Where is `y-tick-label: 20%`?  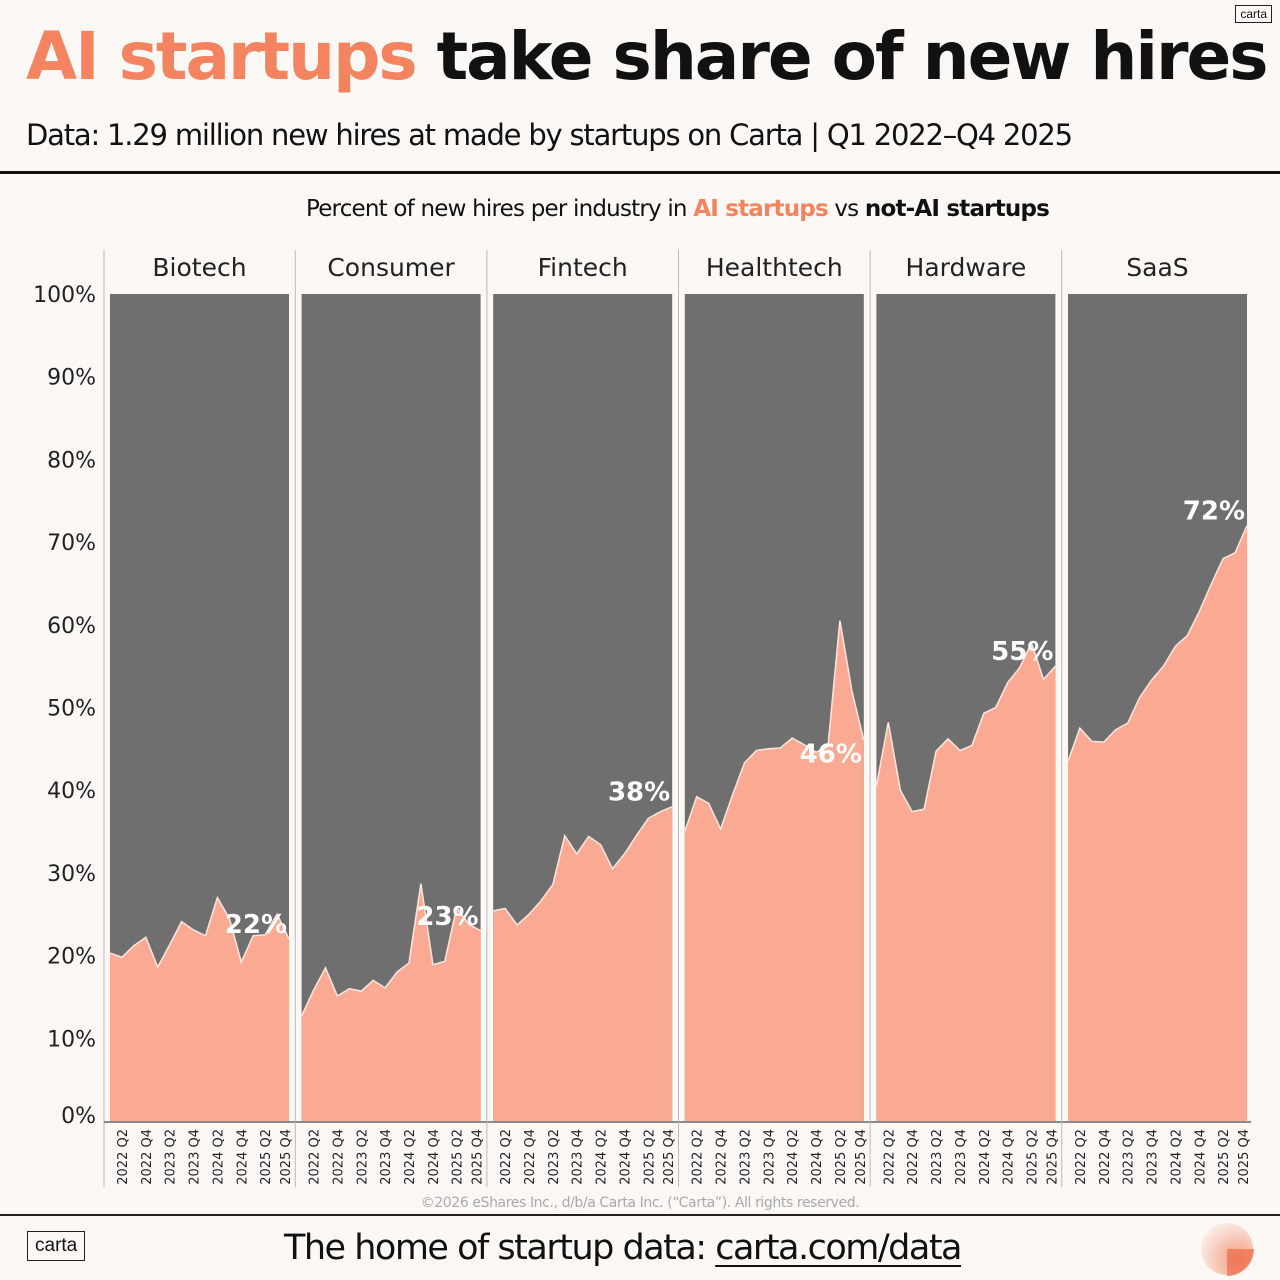
y-tick-label: 20% is located at coordinates (71, 957).